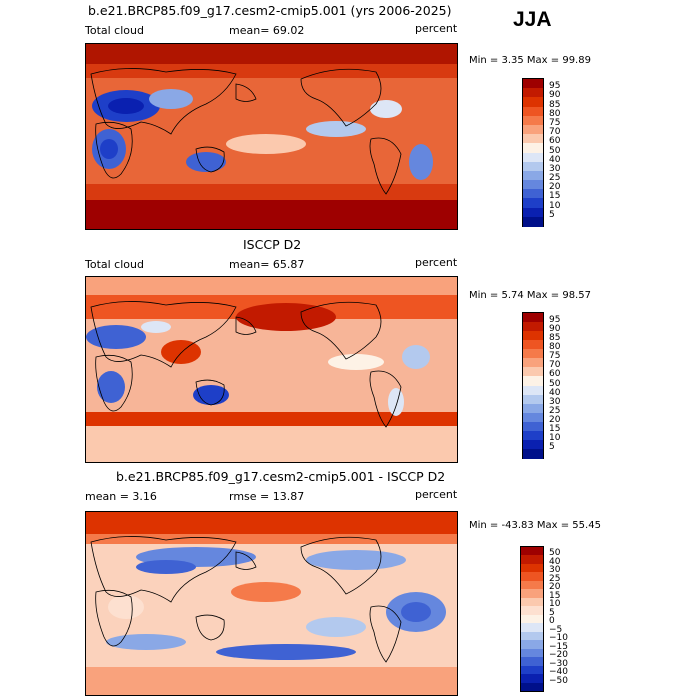 The image size is (700, 700). Describe the element at coordinates (556, 629) in the screenshot. I see `colorbar-tick-label: −5` at that location.